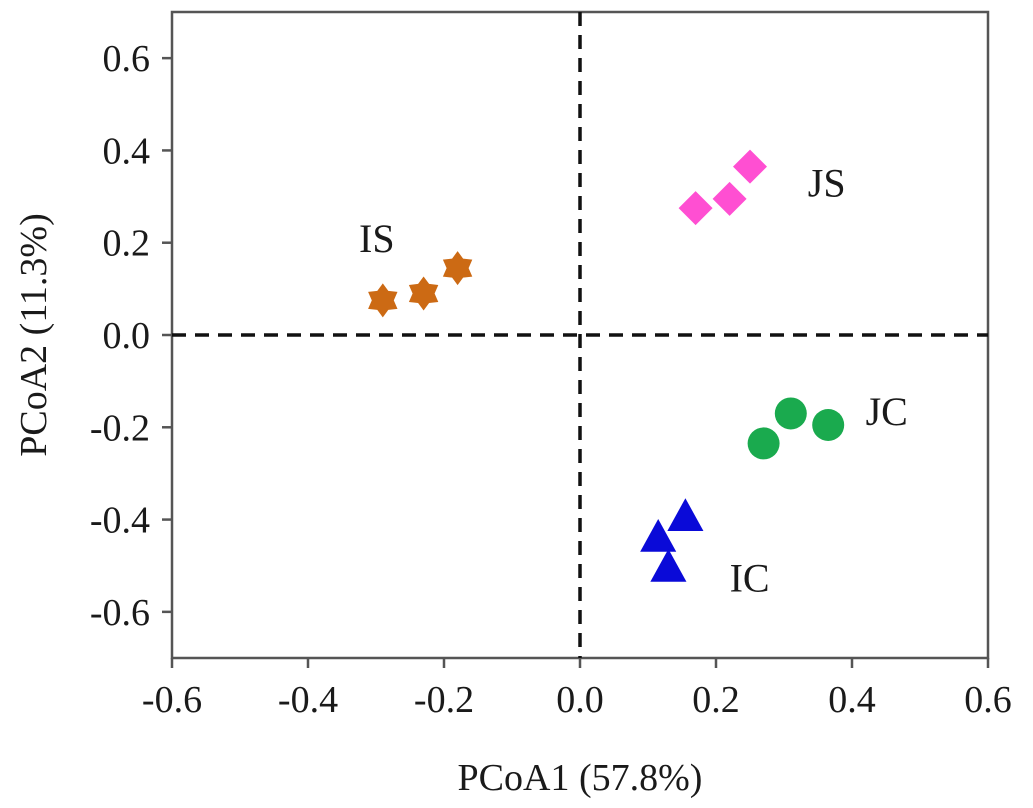 The image size is (1033, 808). Describe the element at coordinates (988, 700) in the screenshot. I see `x-tick-label: 0.6` at that location.